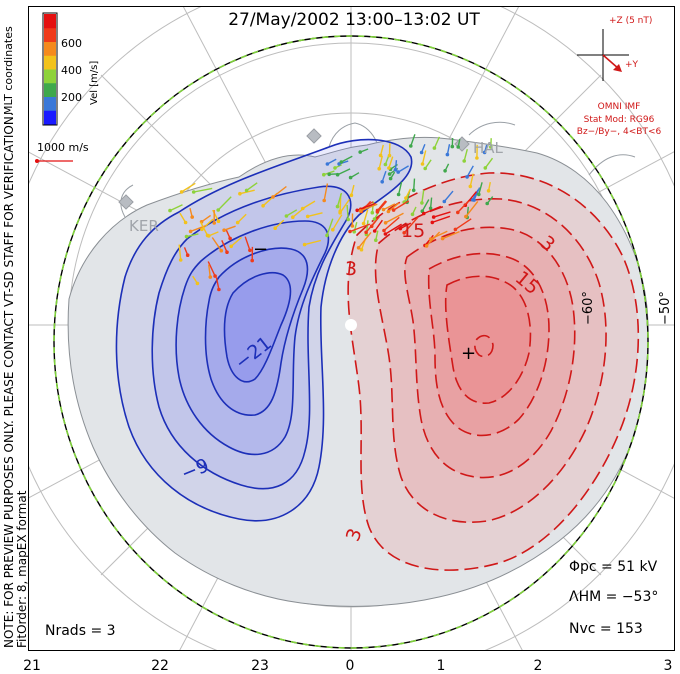  I want to click on contour-label: 15, so click(413, 231).